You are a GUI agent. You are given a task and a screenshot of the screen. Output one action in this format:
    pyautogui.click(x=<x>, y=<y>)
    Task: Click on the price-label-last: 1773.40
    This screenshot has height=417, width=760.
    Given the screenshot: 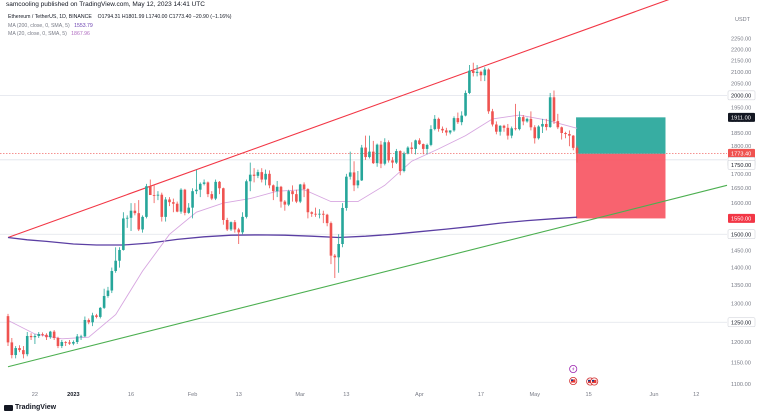 What is the action you would take?
    pyautogui.click(x=741, y=153)
    